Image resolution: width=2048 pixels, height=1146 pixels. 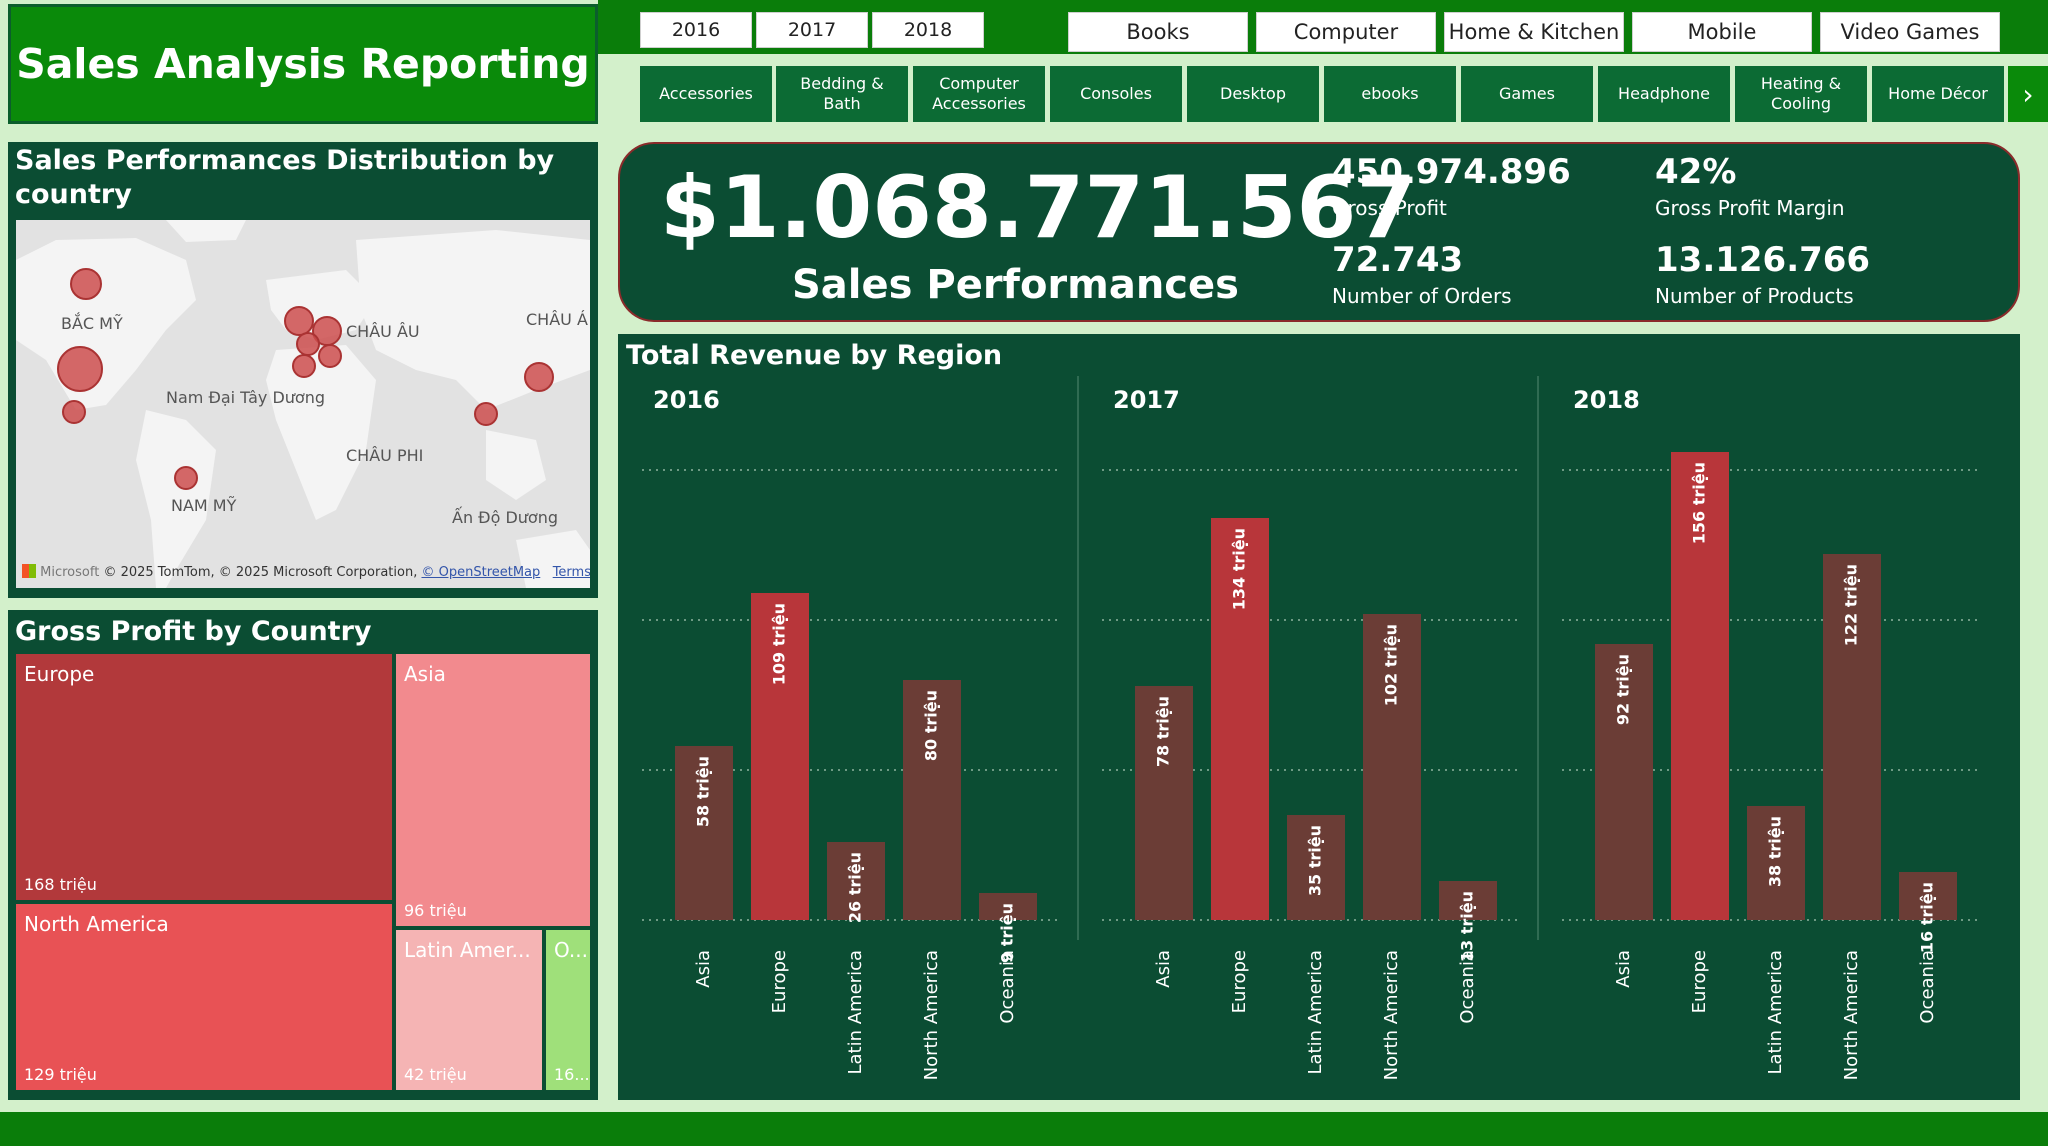 What do you see at coordinates (204, 777) in the screenshot?
I see `treemap-tile-europe: Europe 168 triệu` at bounding box center [204, 777].